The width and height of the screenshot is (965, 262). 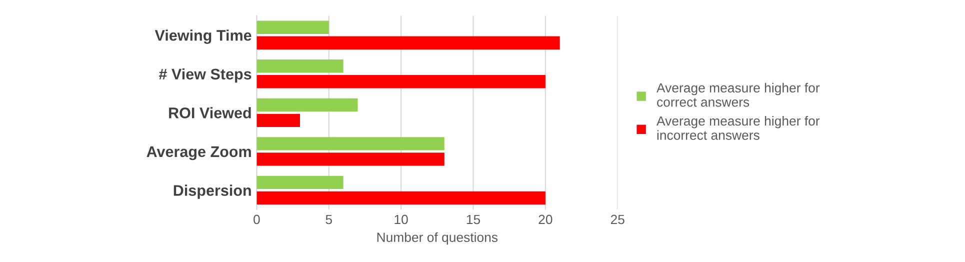 I want to click on y-tick-label: Viewing Time, so click(x=203, y=37).